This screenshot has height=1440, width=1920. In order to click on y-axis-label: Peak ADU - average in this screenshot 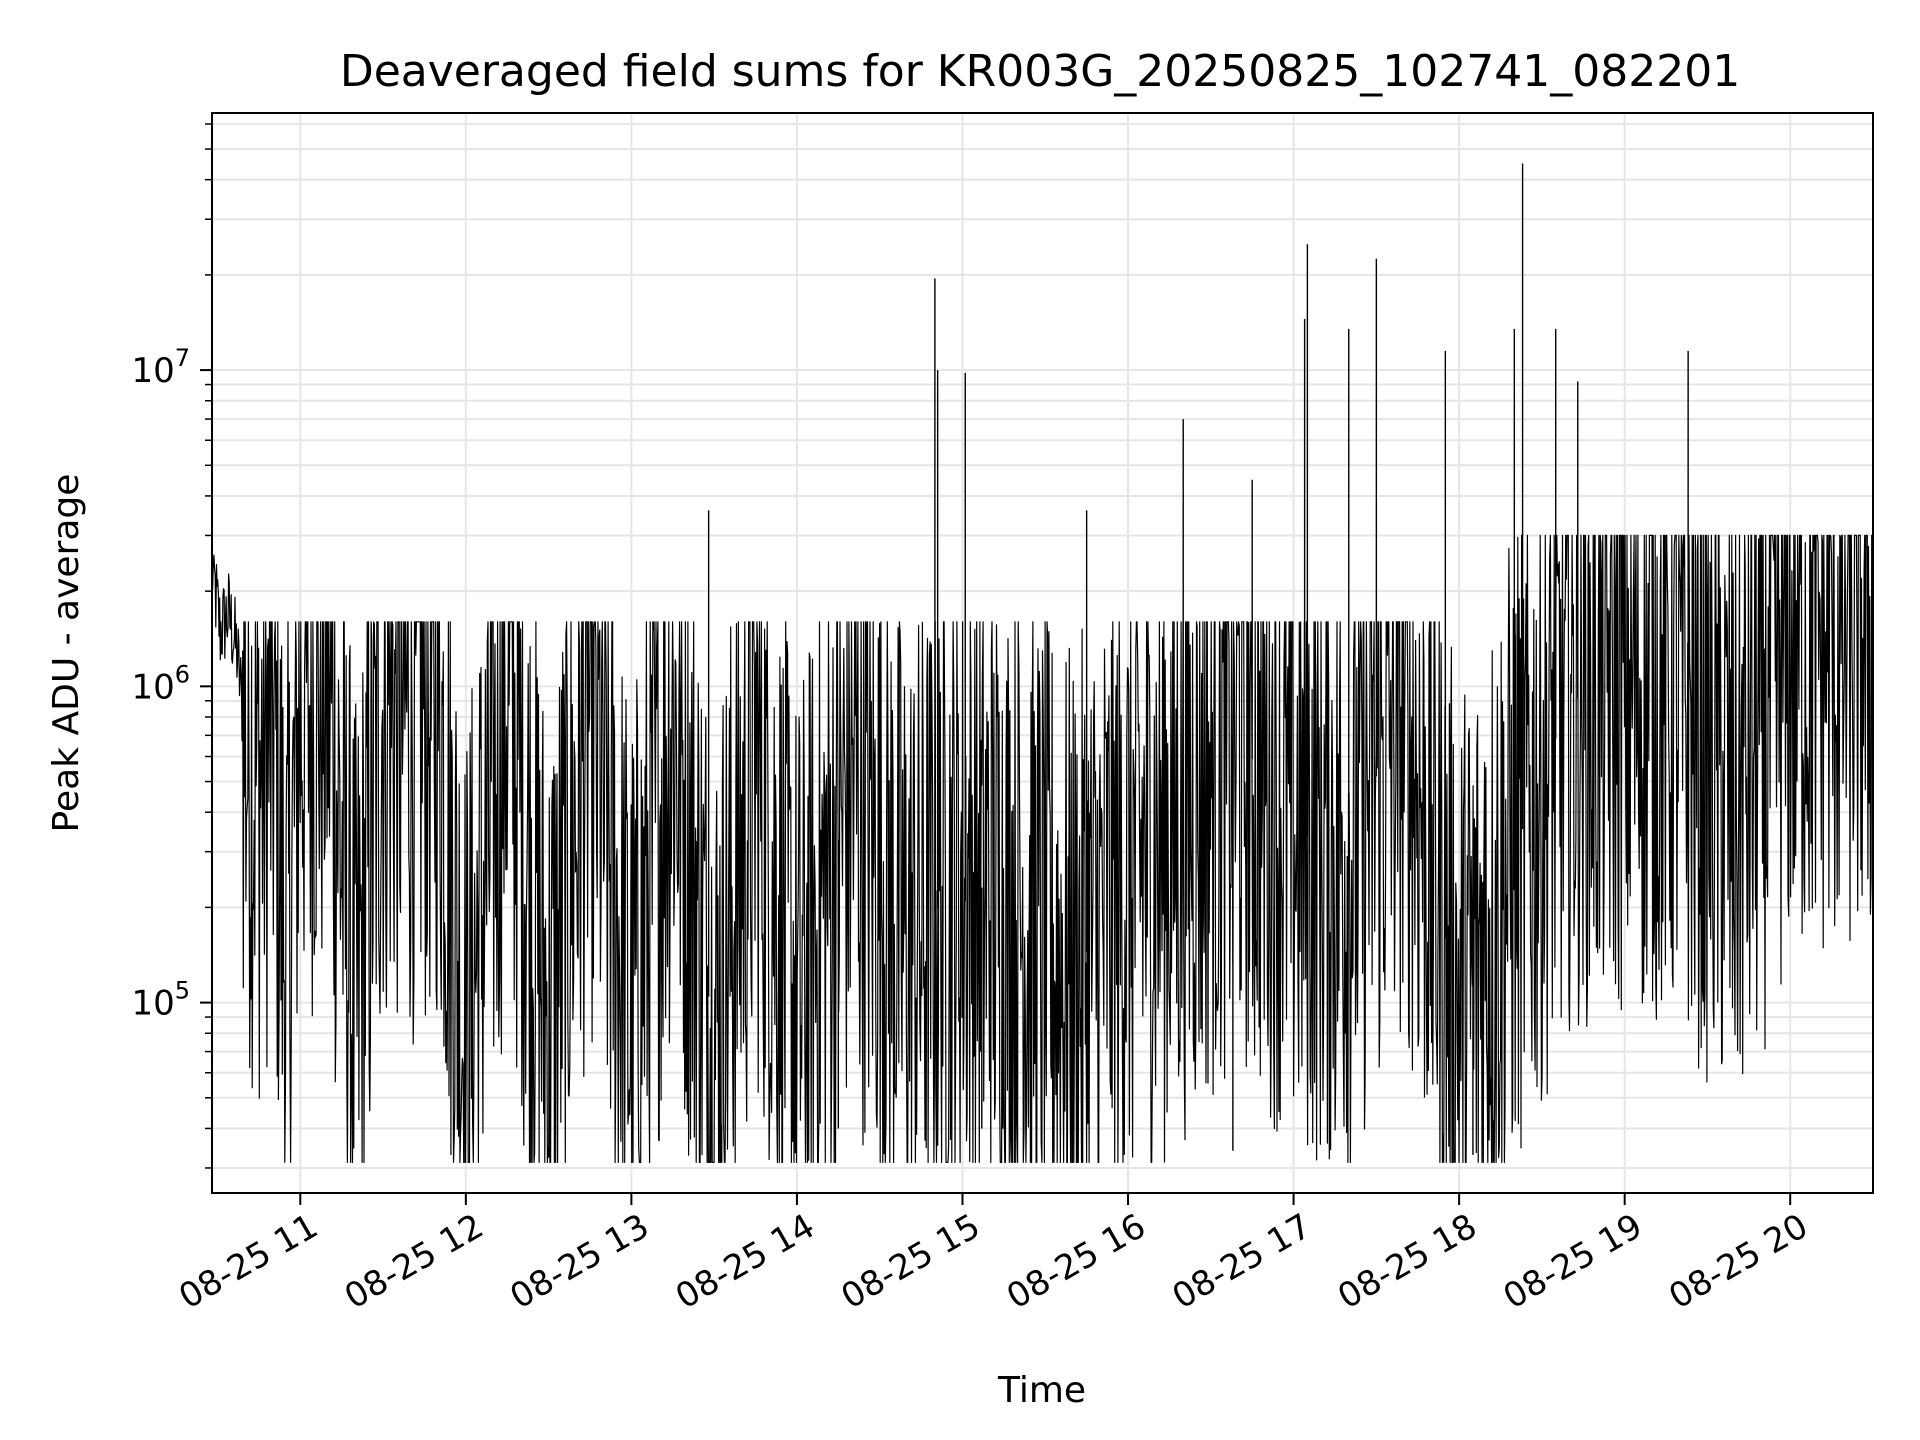, I will do `click(66, 653)`.